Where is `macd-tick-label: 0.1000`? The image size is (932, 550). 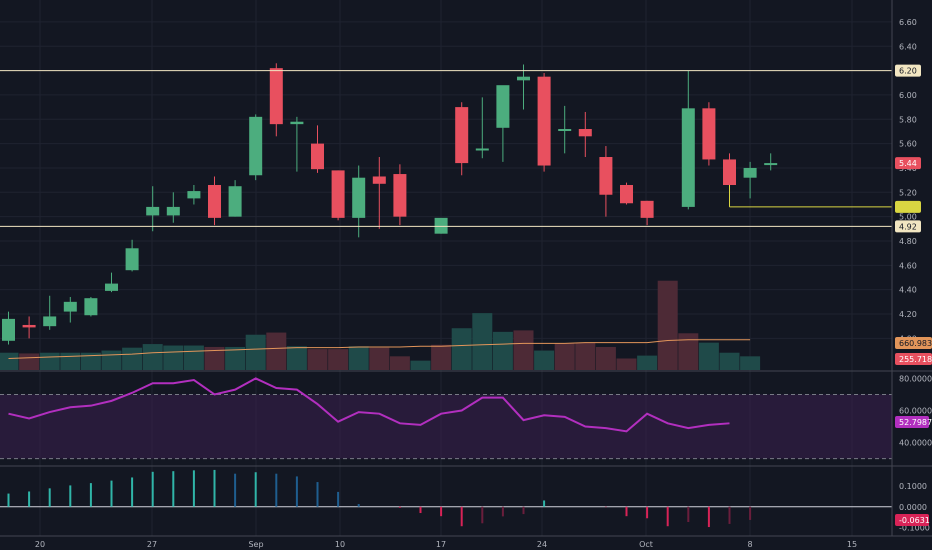
macd-tick-label: 0.1000 is located at coordinates (913, 486).